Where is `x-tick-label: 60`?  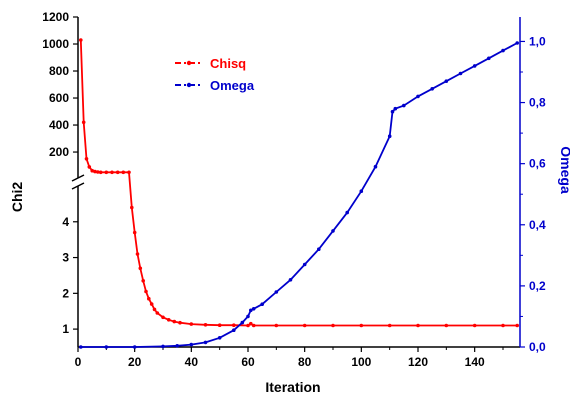 x-tick-label: 60 is located at coordinates (248, 362).